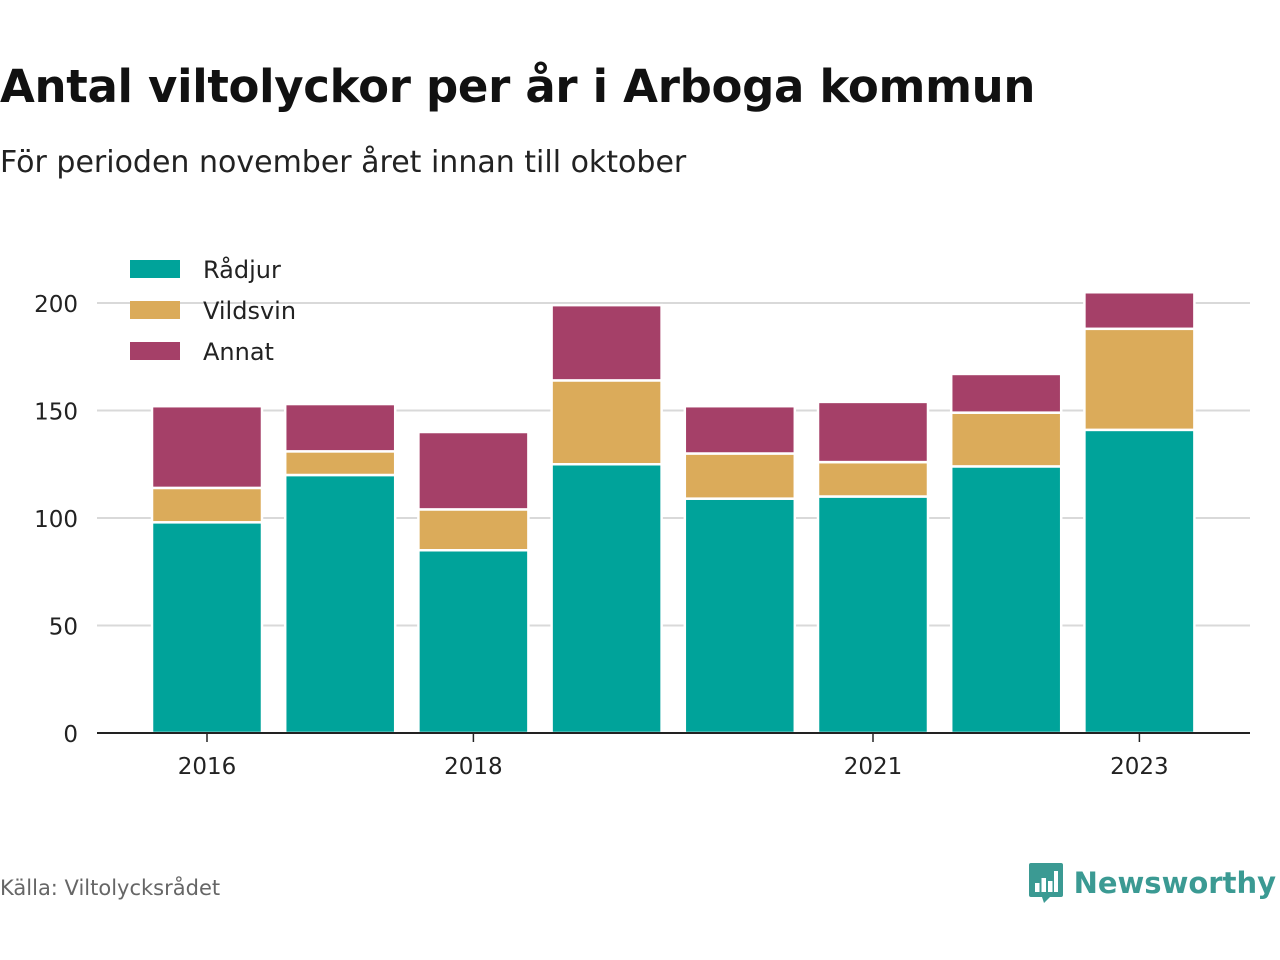 This screenshot has width=1280, height=960. I want to click on legend: Rådjur Vildsvin Annat, so click(213, 310).